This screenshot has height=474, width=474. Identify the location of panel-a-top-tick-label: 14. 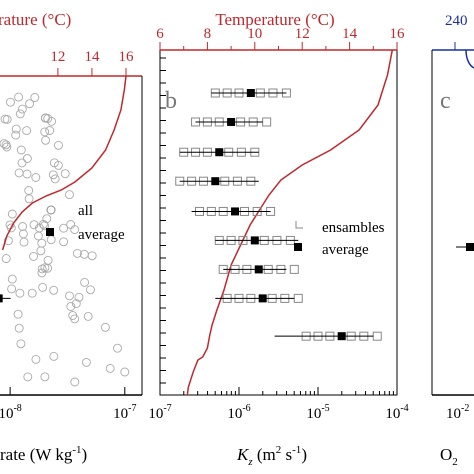
(92, 57).